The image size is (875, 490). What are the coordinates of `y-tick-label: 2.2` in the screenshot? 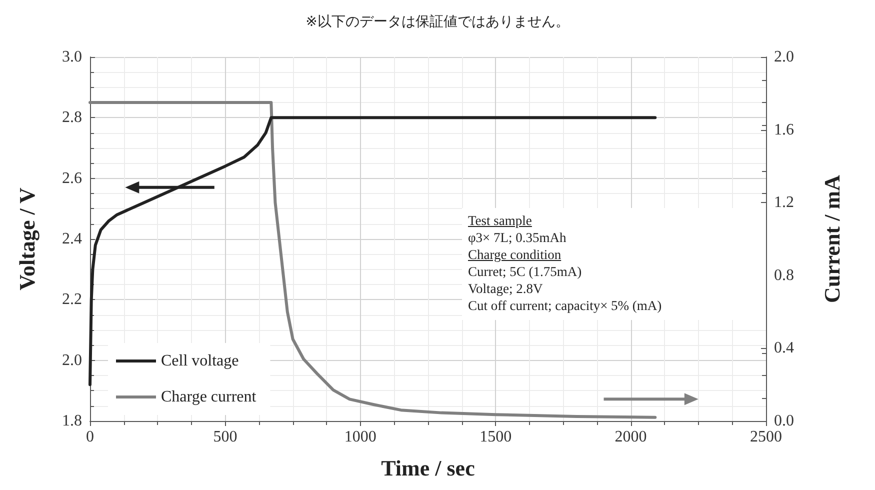 It's located at (72, 299).